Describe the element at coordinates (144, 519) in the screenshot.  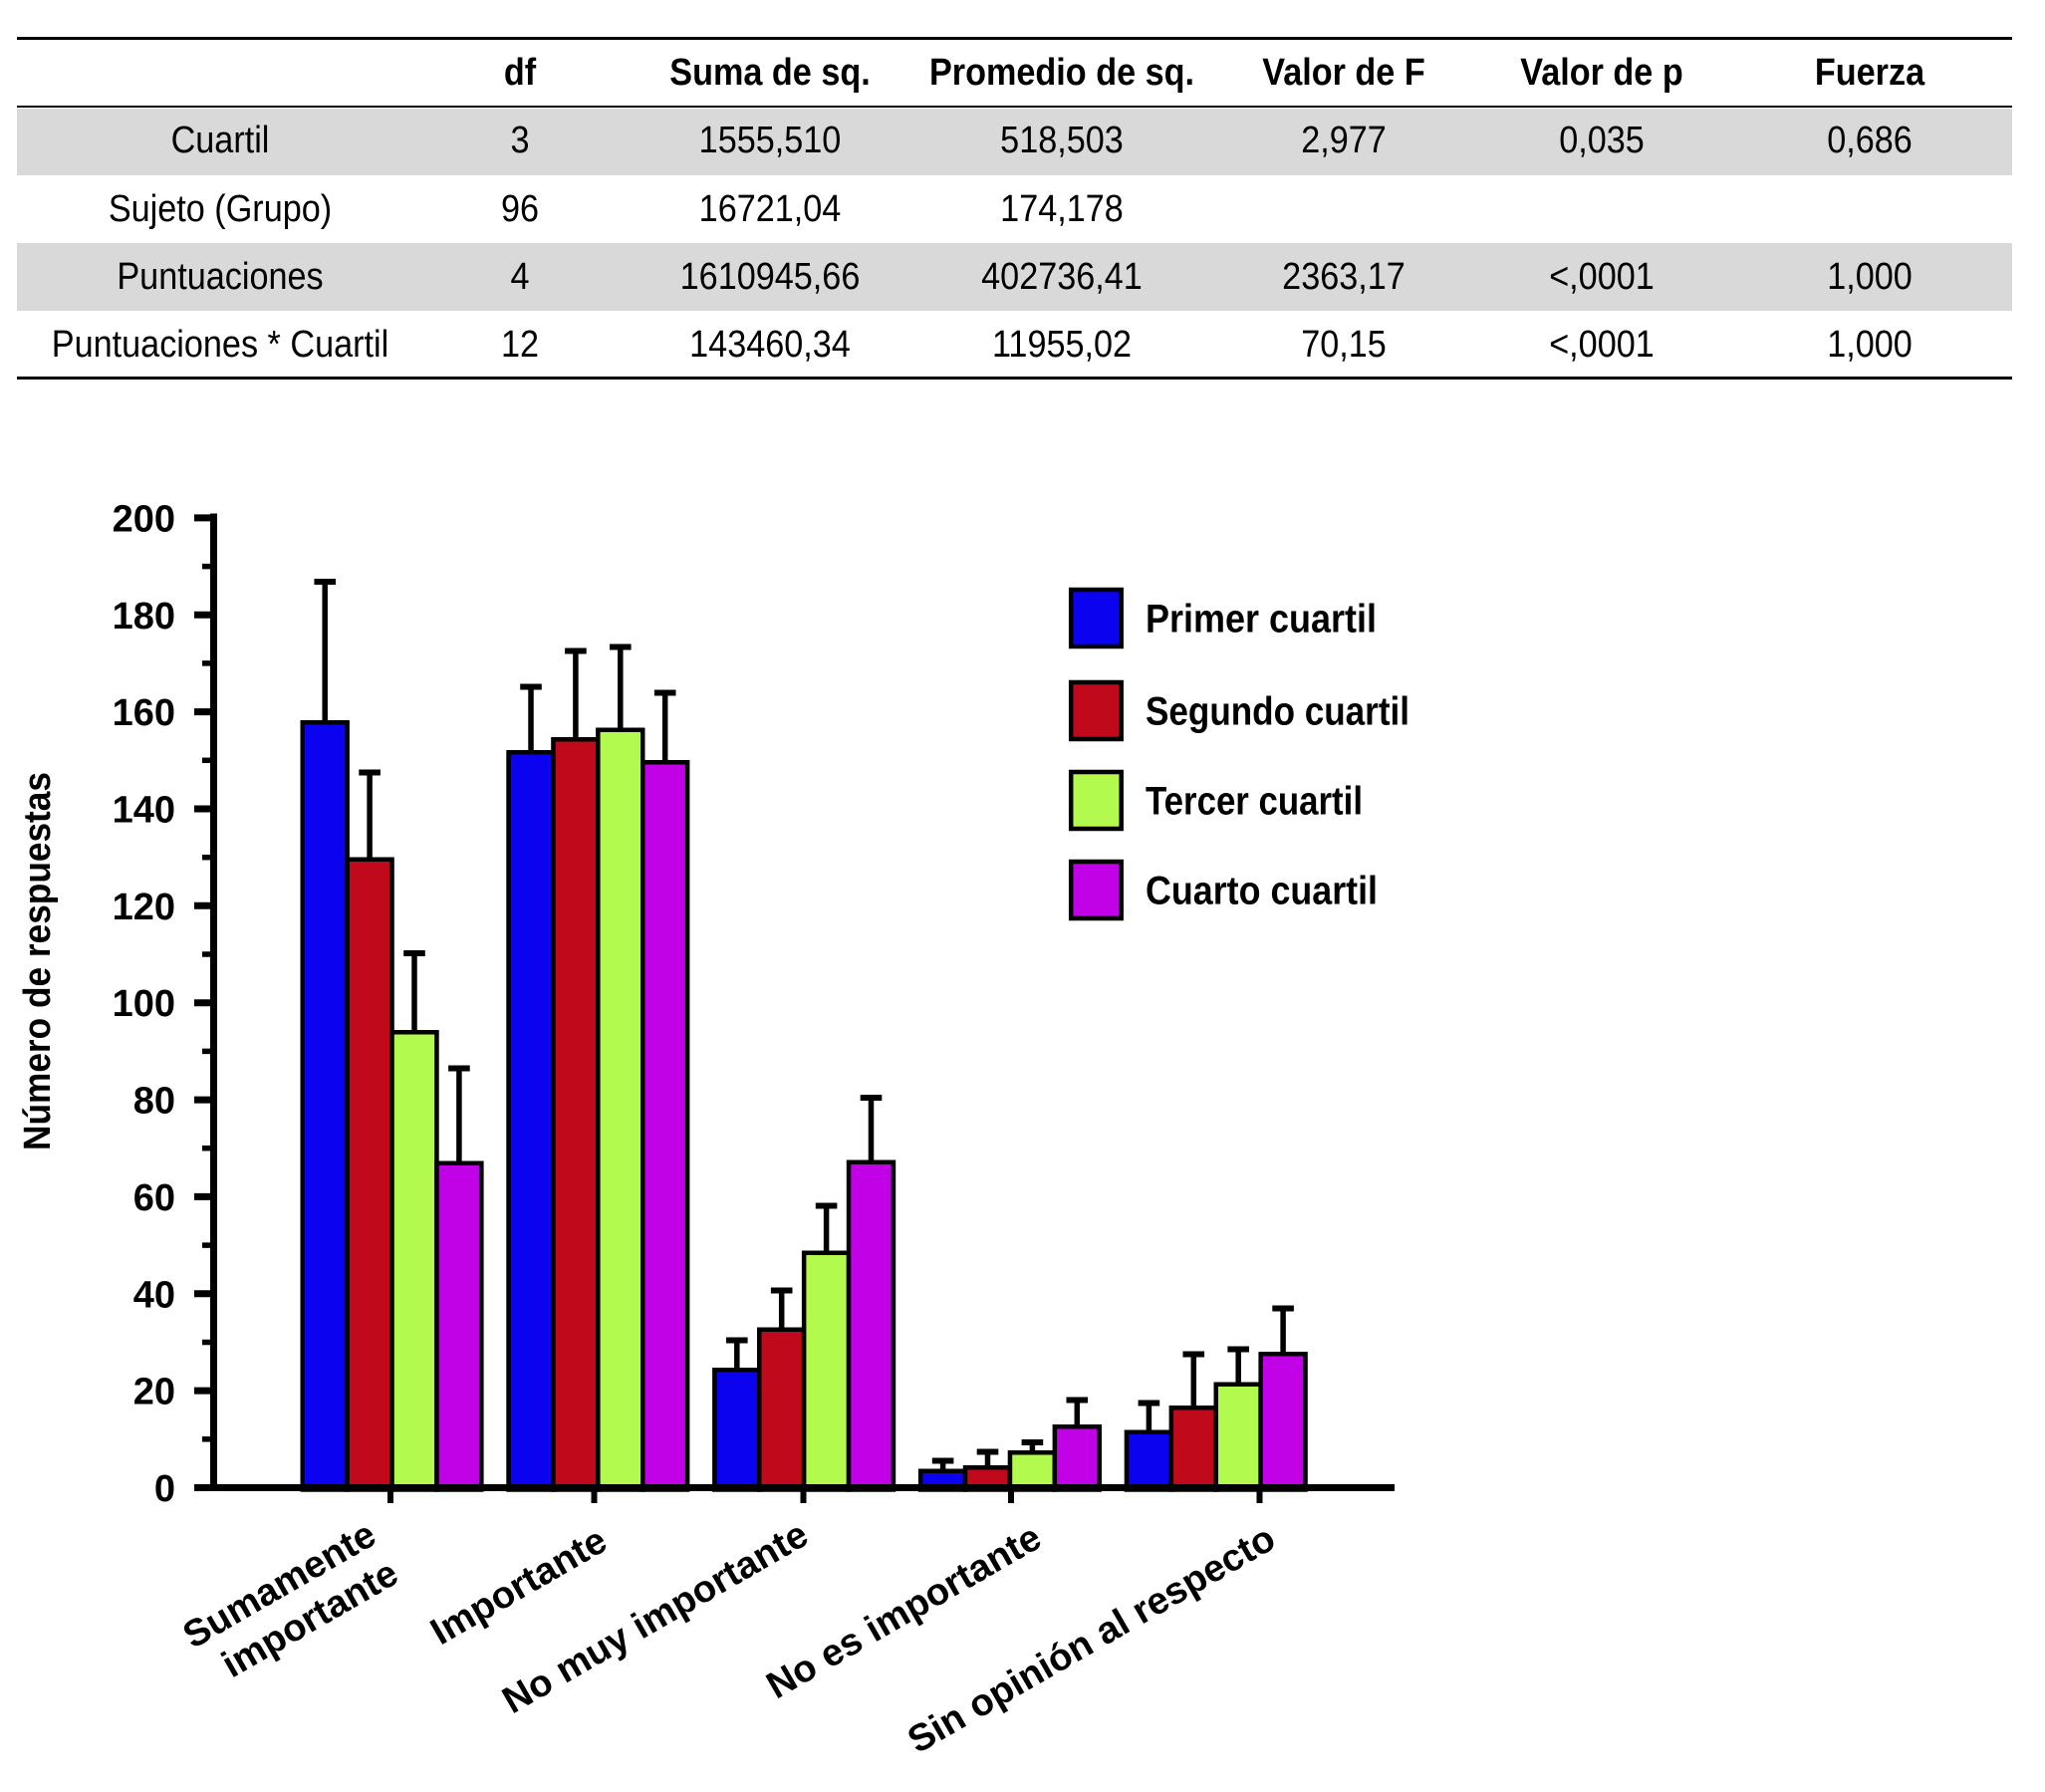
I see `svg-text: 200` at that location.